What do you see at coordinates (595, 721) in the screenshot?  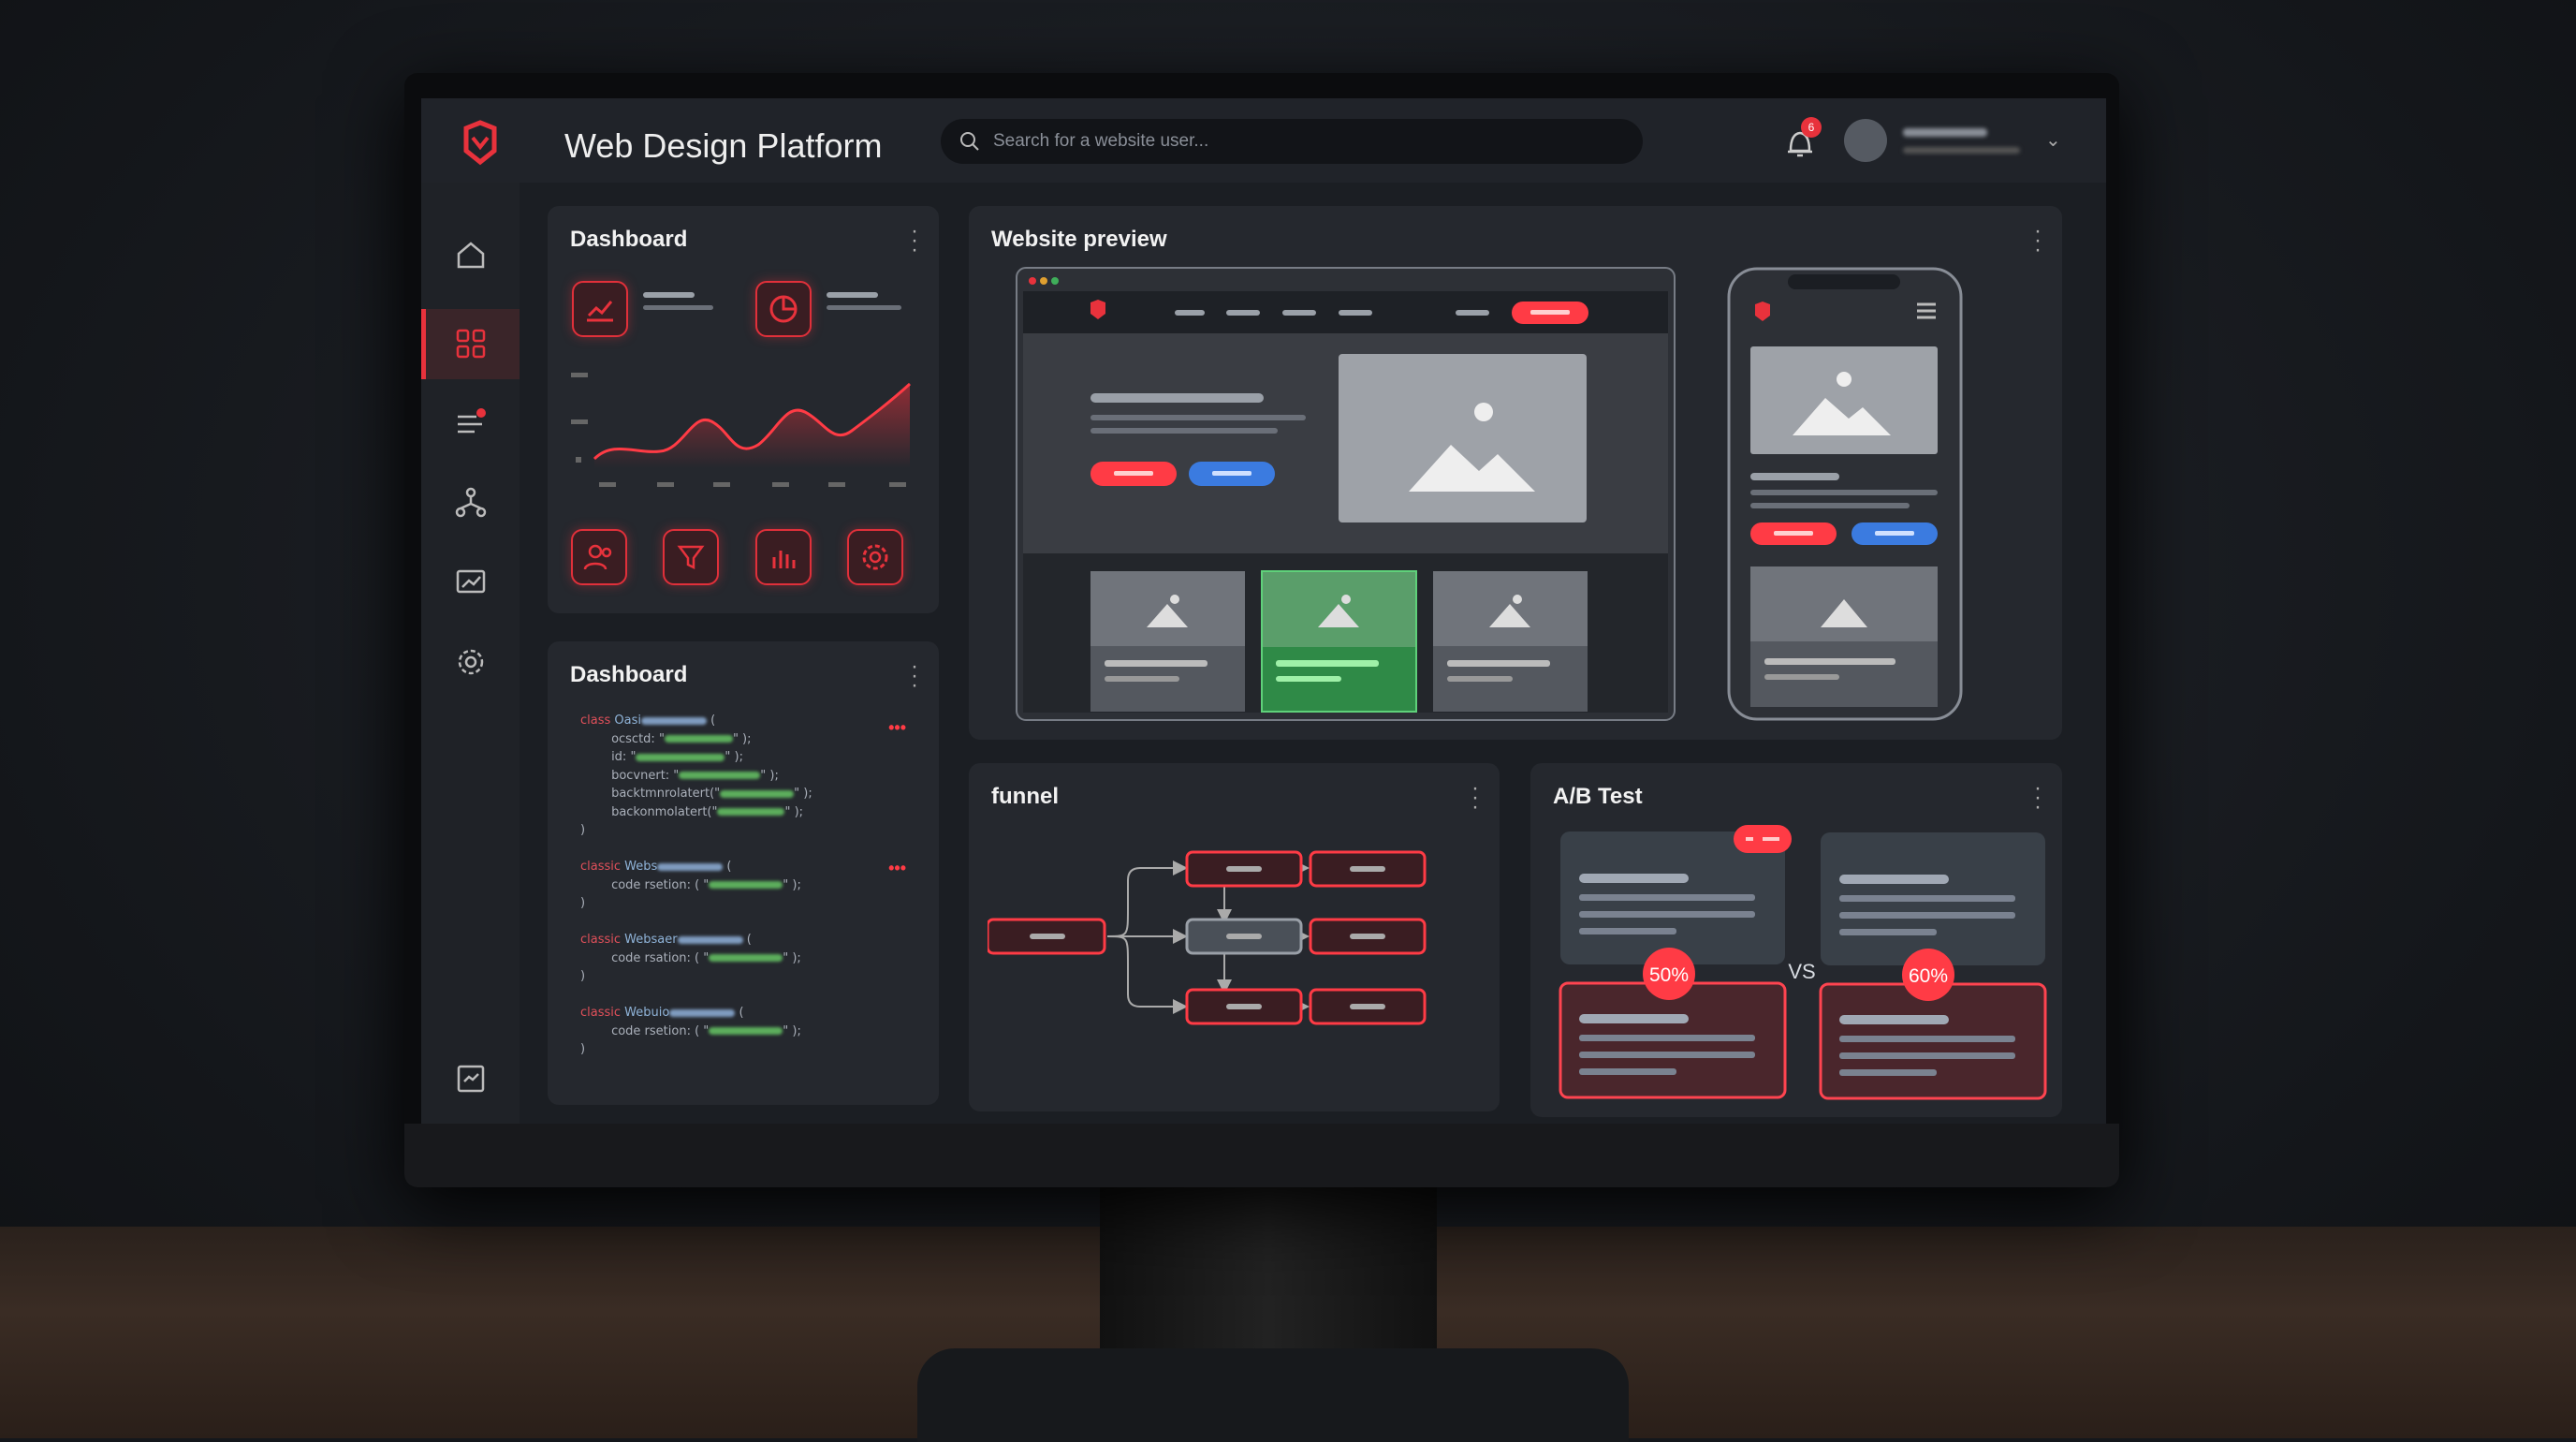 I see `code-keyword: class` at bounding box center [595, 721].